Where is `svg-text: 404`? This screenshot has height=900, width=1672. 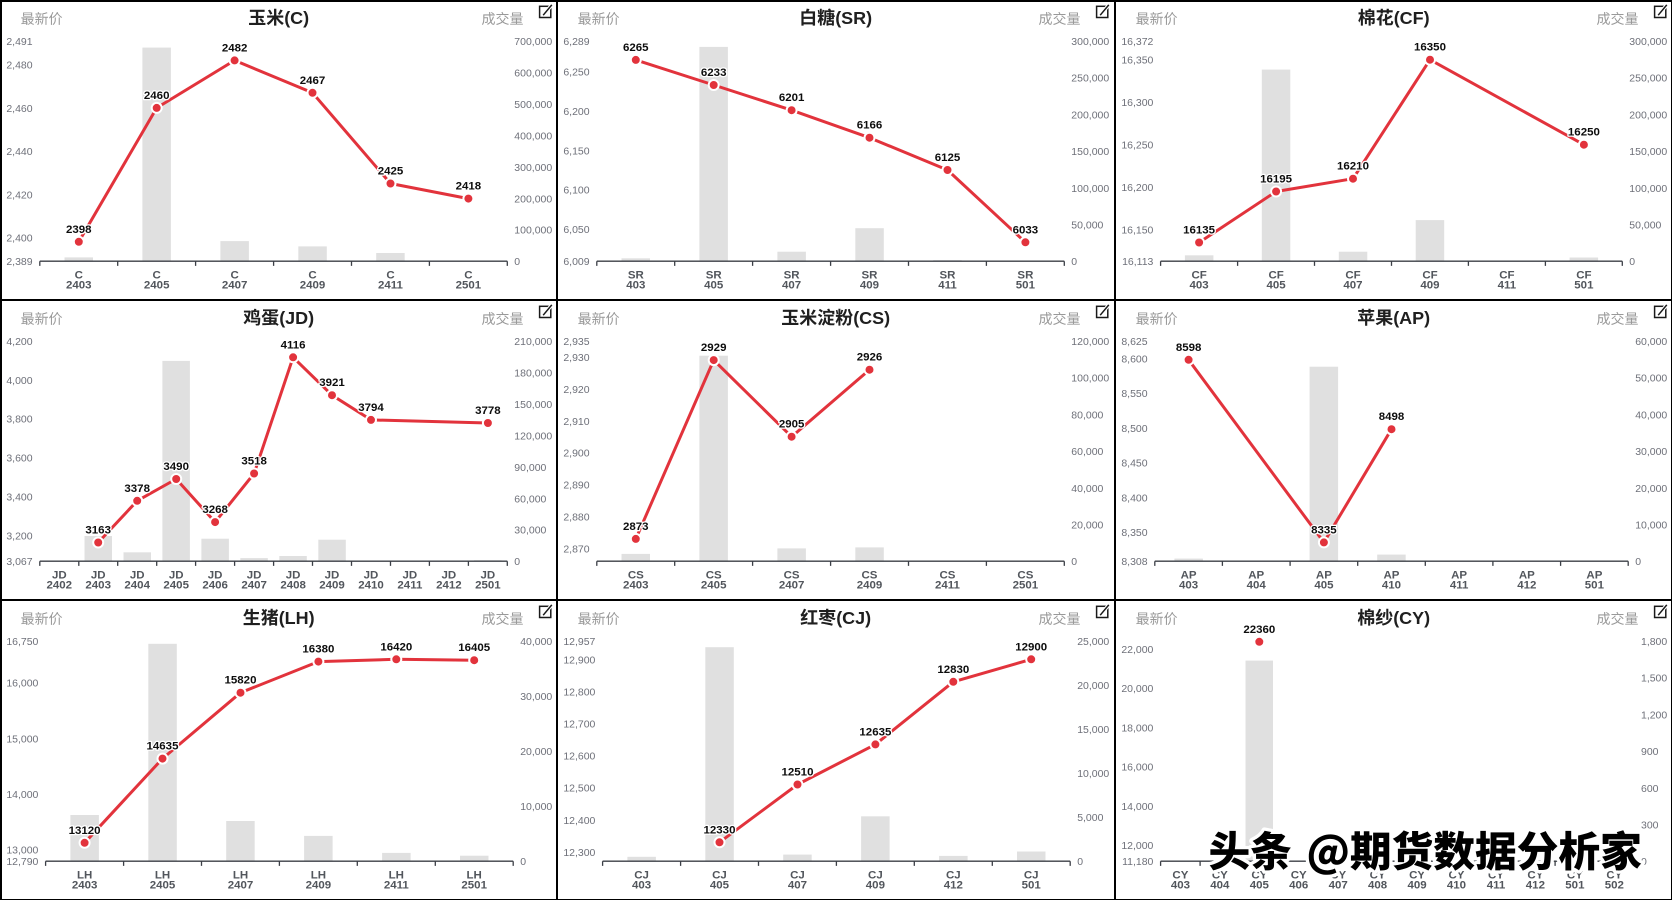
svg-text: 404 is located at coordinates (1220, 886).